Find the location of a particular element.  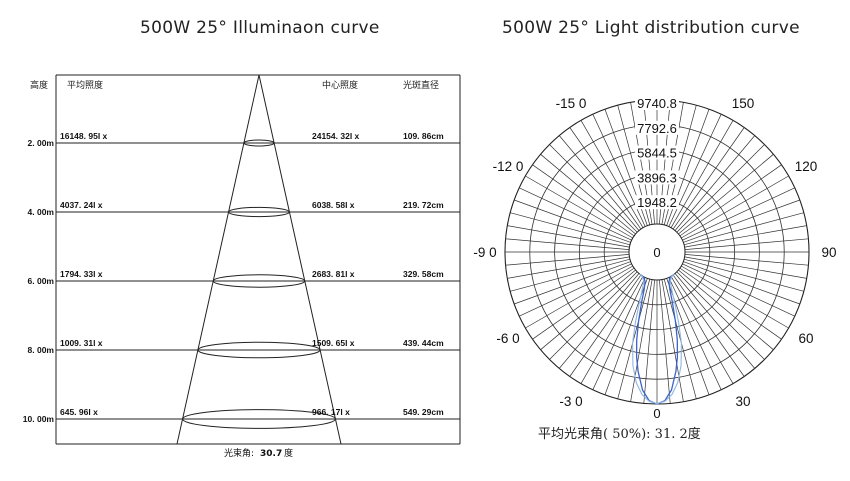

center-zero-label: 0 is located at coordinates (656, 252).